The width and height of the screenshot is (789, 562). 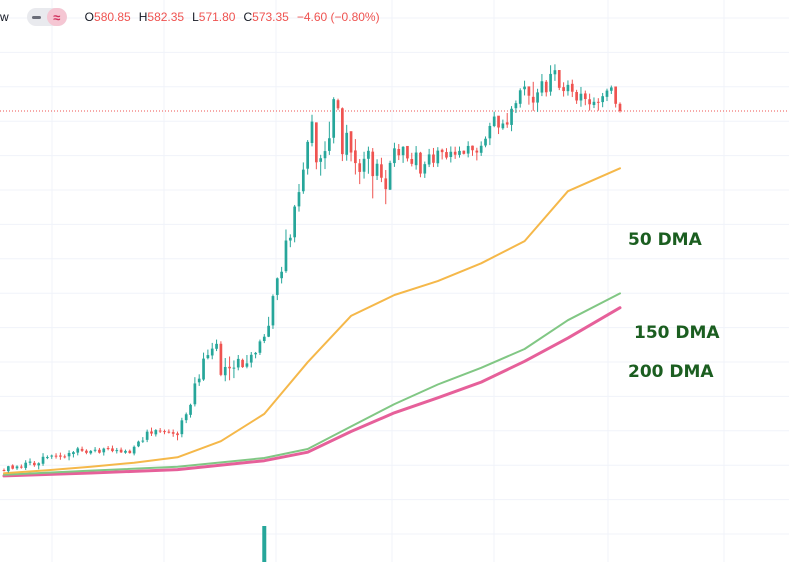 What do you see at coordinates (166, 17) in the screenshot?
I see `high-value: 582.35` at bounding box center [166, 17].